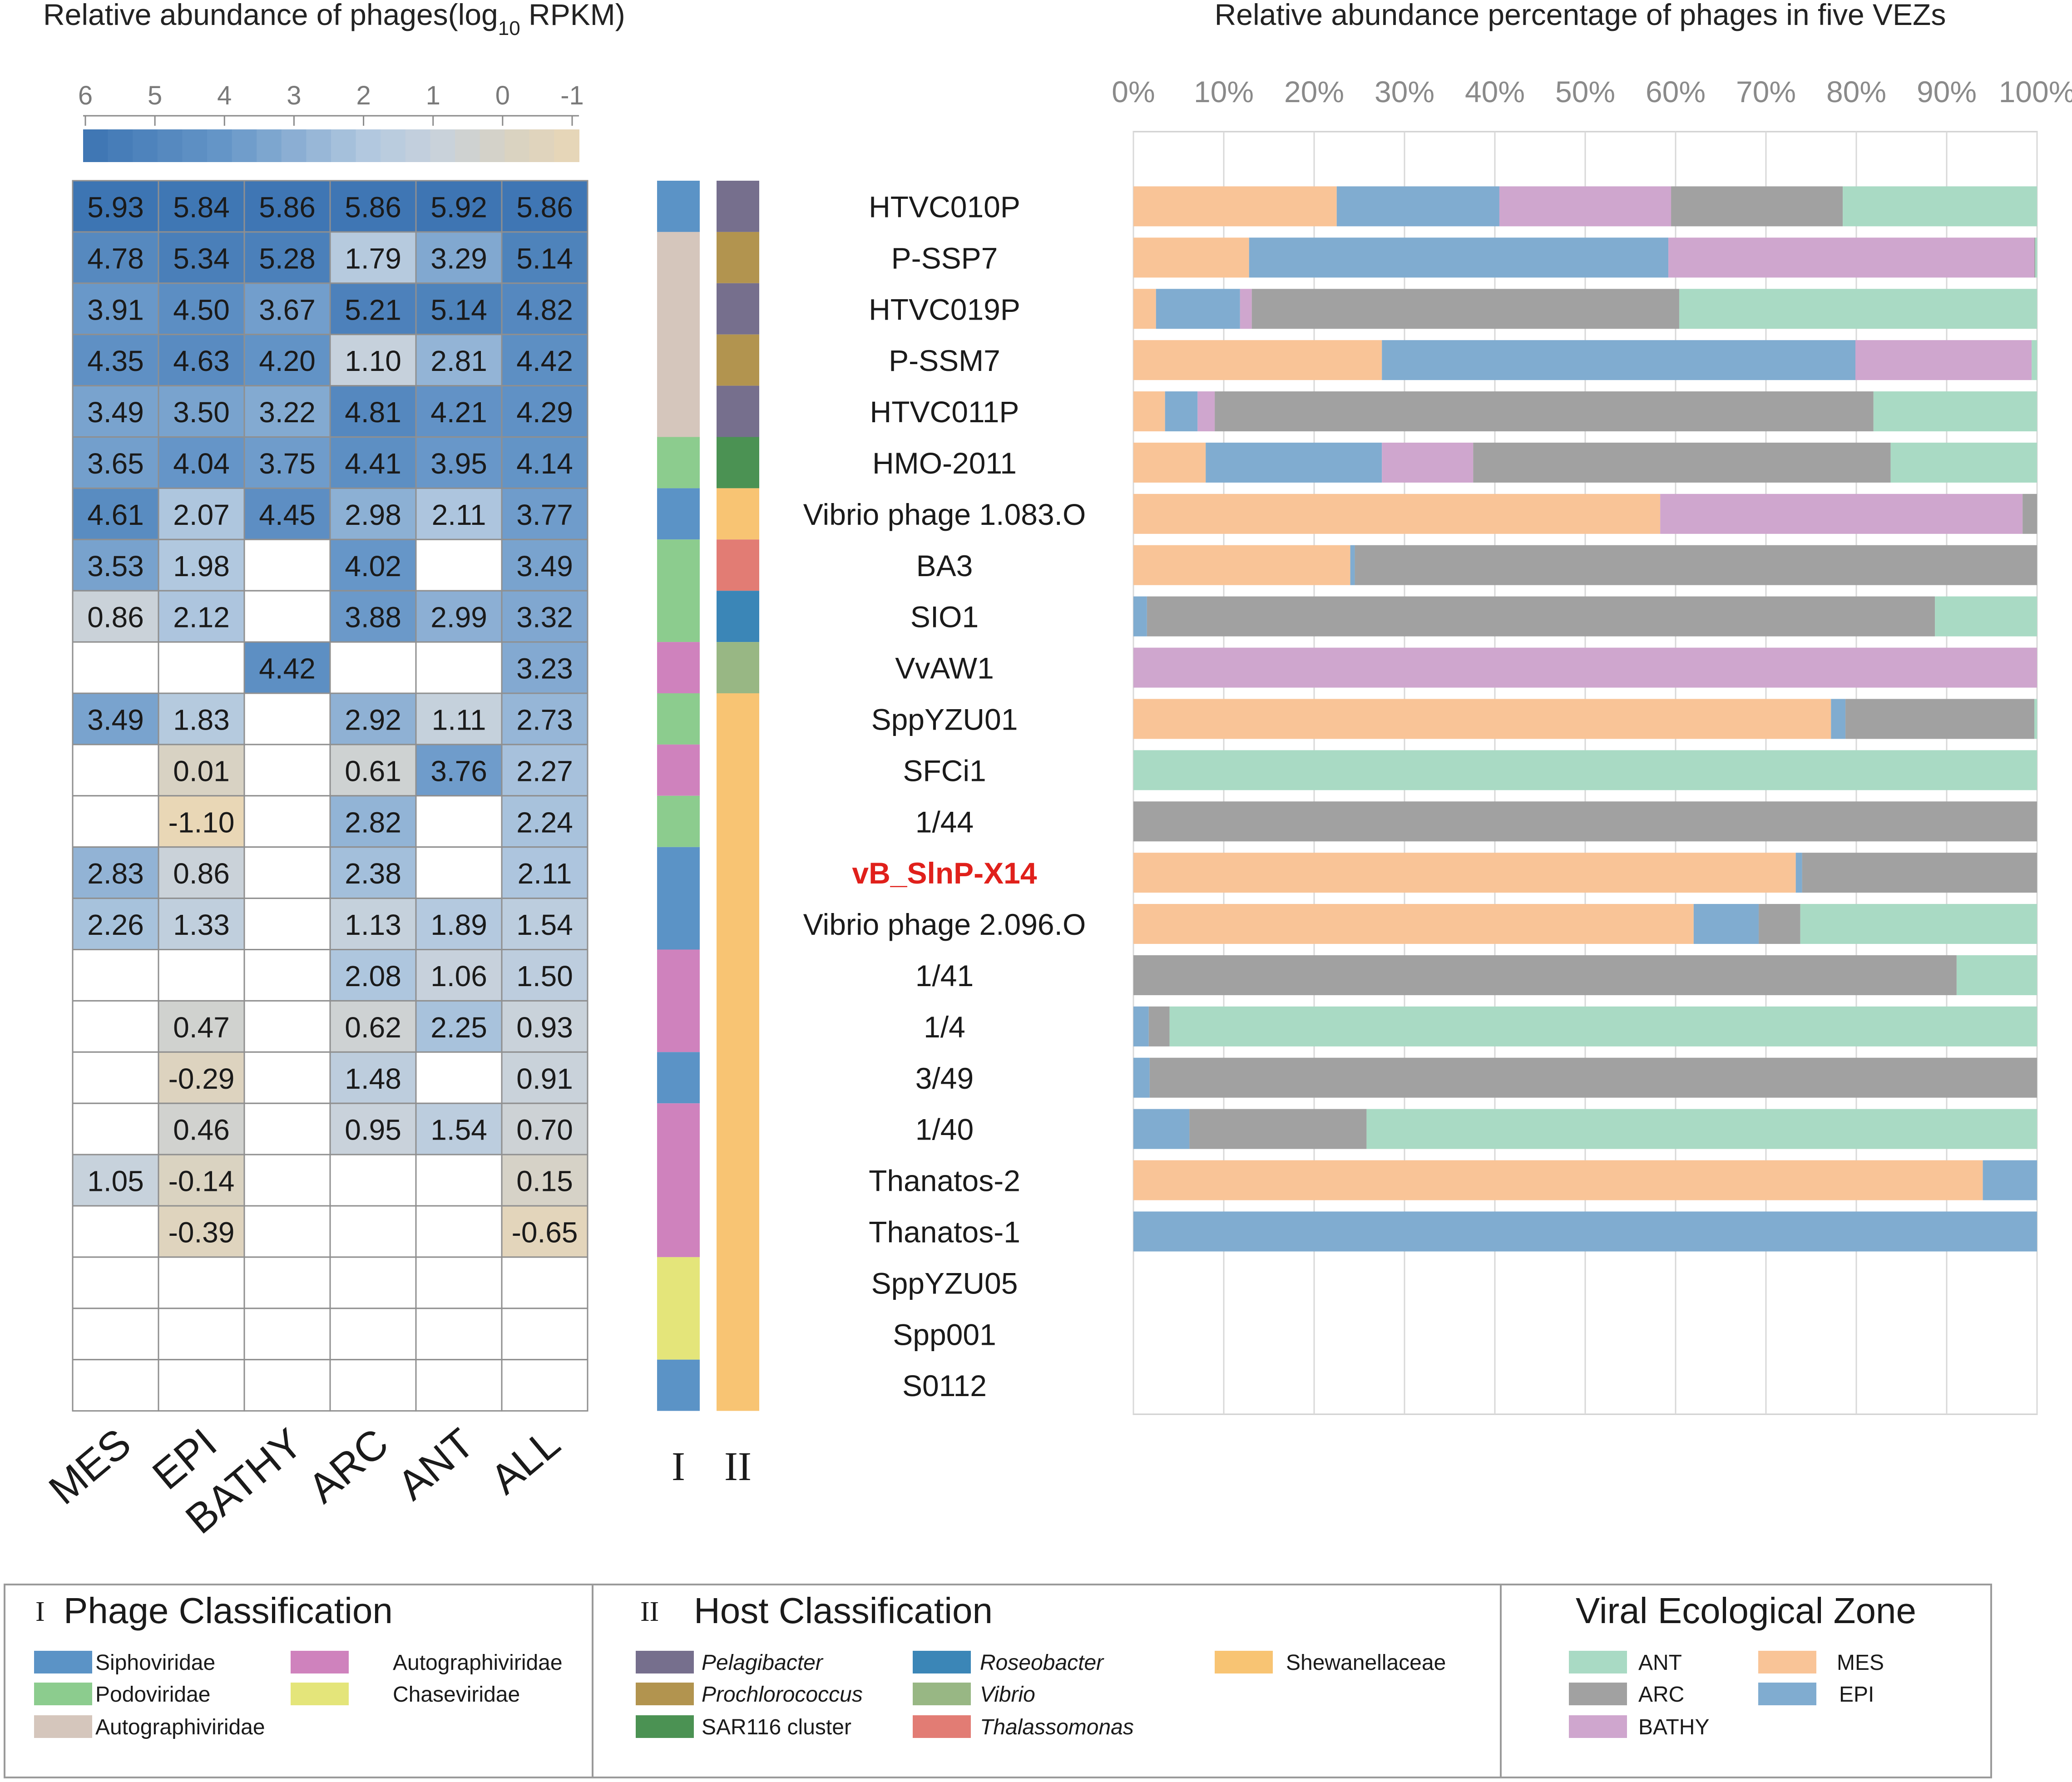 The image size is (2072, 1782). What do you see at coordinates (944, 873) in the screenshot?
I see `phage-label-highlighted: vB_SlnP-X14` at bounding box center [944, 873].